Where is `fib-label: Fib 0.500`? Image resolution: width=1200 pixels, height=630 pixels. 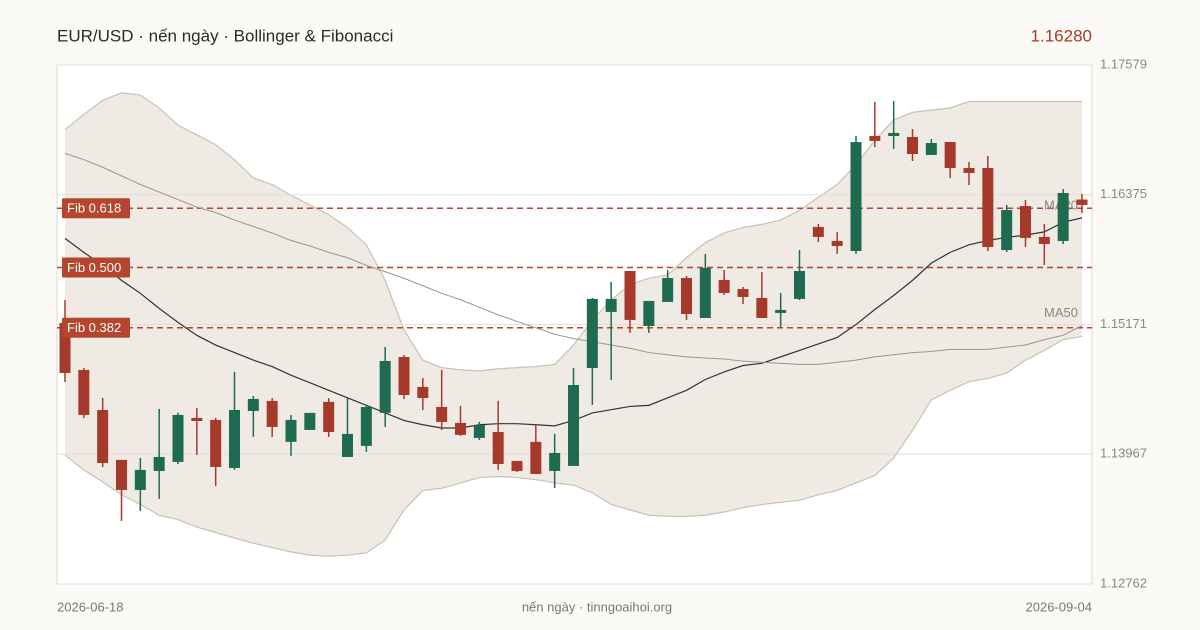 fib-label: Fib 0.500 is located at coordinates (94, 267).